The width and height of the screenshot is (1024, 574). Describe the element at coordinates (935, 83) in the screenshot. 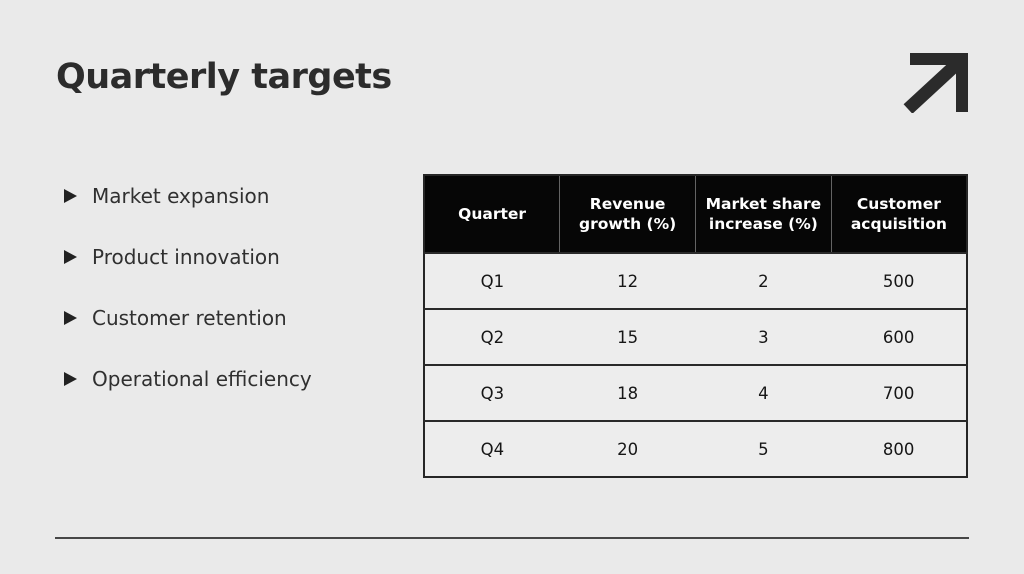

I see `up-right-arrow-icon` at that location.